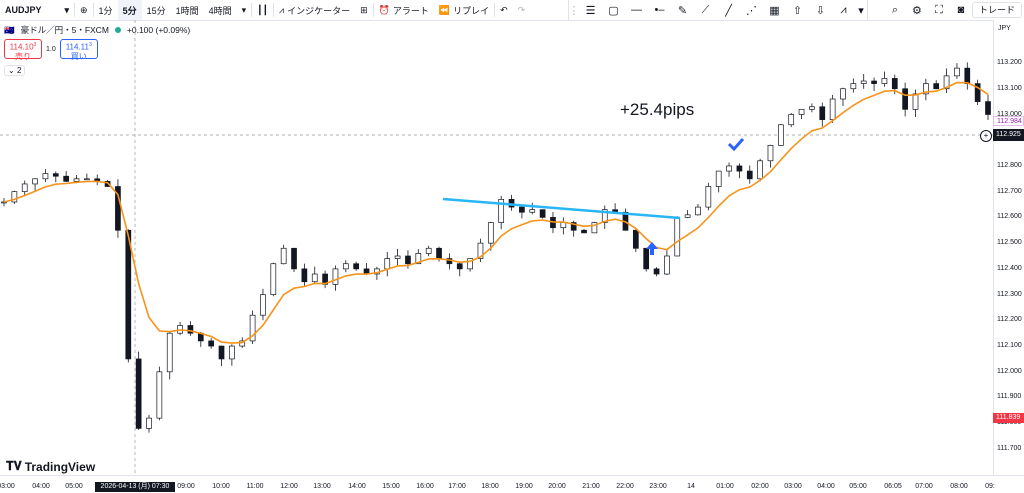 This screenshot has width=1024, height=493. Describe the element at coordinates (961, 10) in the screenshot. I see `camera-icon: ◙` at that location.